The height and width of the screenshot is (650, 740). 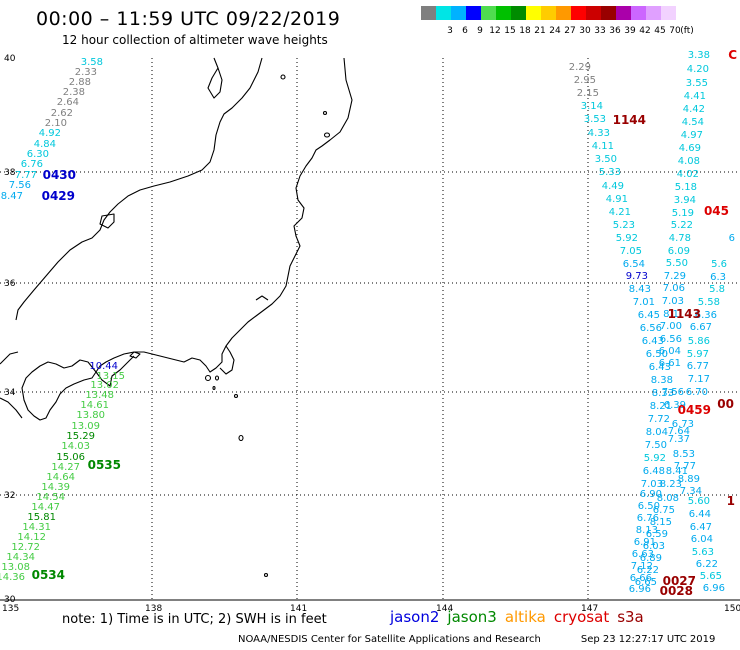 I want to click on wave-height-label: 8.21, so click(x=661, y=406).